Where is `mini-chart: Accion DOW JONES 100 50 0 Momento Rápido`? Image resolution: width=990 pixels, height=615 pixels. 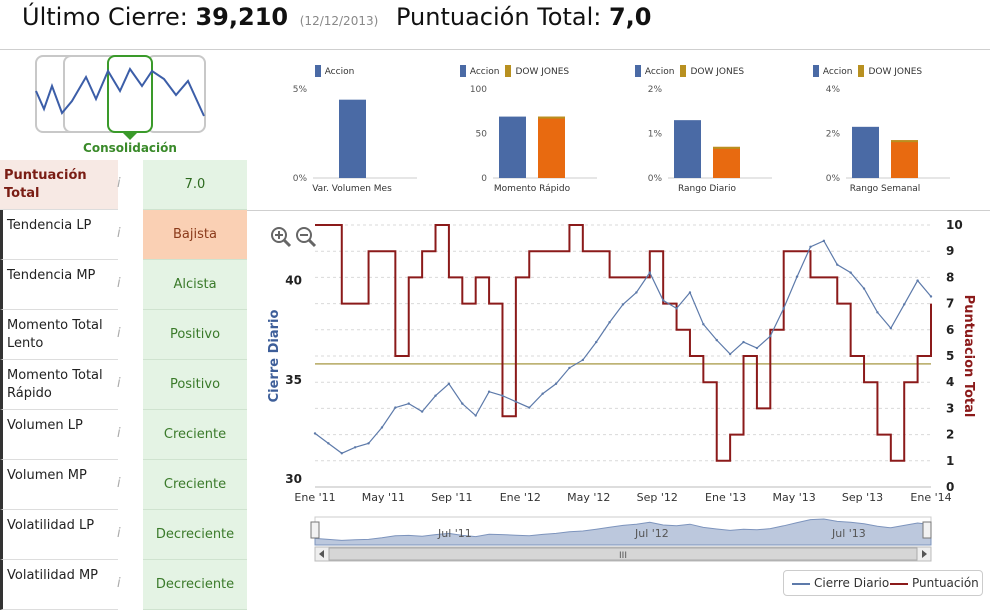 mini-chart: Accion DOW JONES 100 50 0 Momento Rápido is located at coordinates (514, 128).